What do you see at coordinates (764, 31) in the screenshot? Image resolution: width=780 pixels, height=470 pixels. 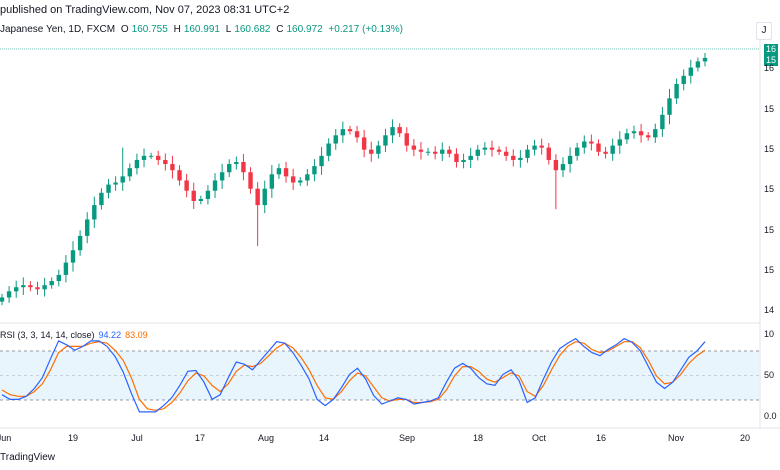 I see `top-right-button: J` at bounding box center [764, 31].